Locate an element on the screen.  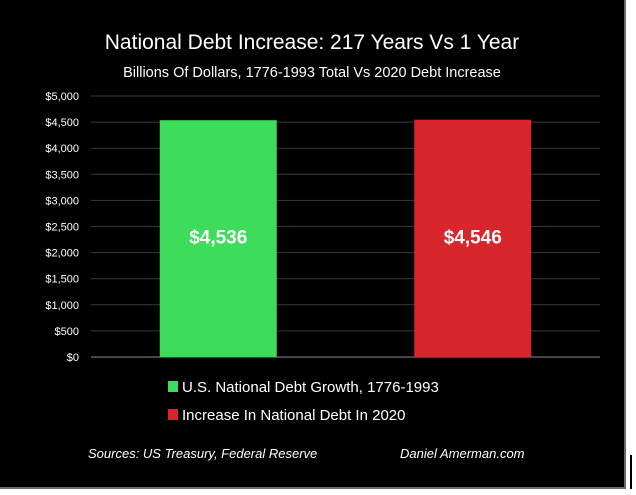
y-tick-label: $2,000 is located at coordinates (62, 254).